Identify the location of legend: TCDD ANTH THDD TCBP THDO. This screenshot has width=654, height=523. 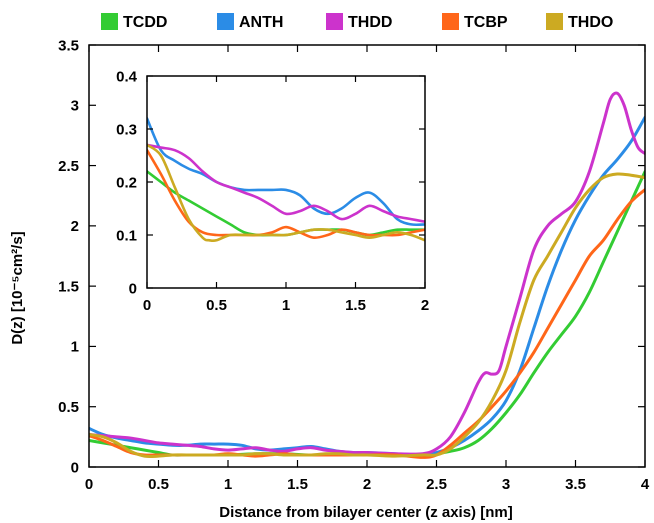
(357, 22).